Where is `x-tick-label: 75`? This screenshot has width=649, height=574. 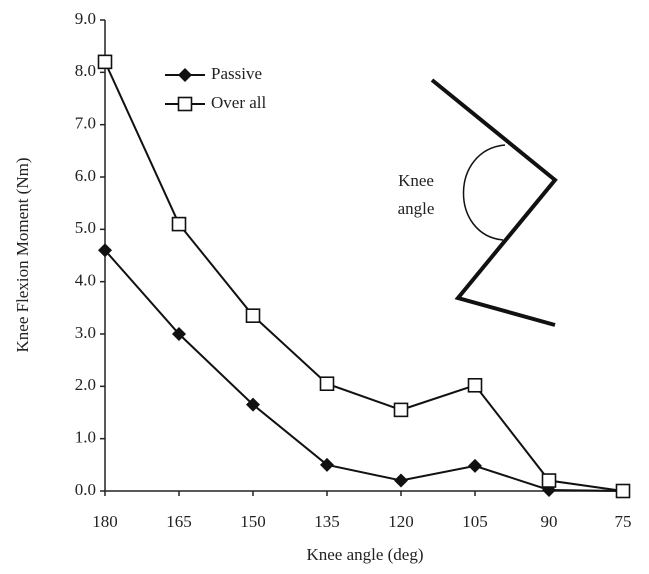
x-tick-label: 75 is located at coordinates (623, 521).